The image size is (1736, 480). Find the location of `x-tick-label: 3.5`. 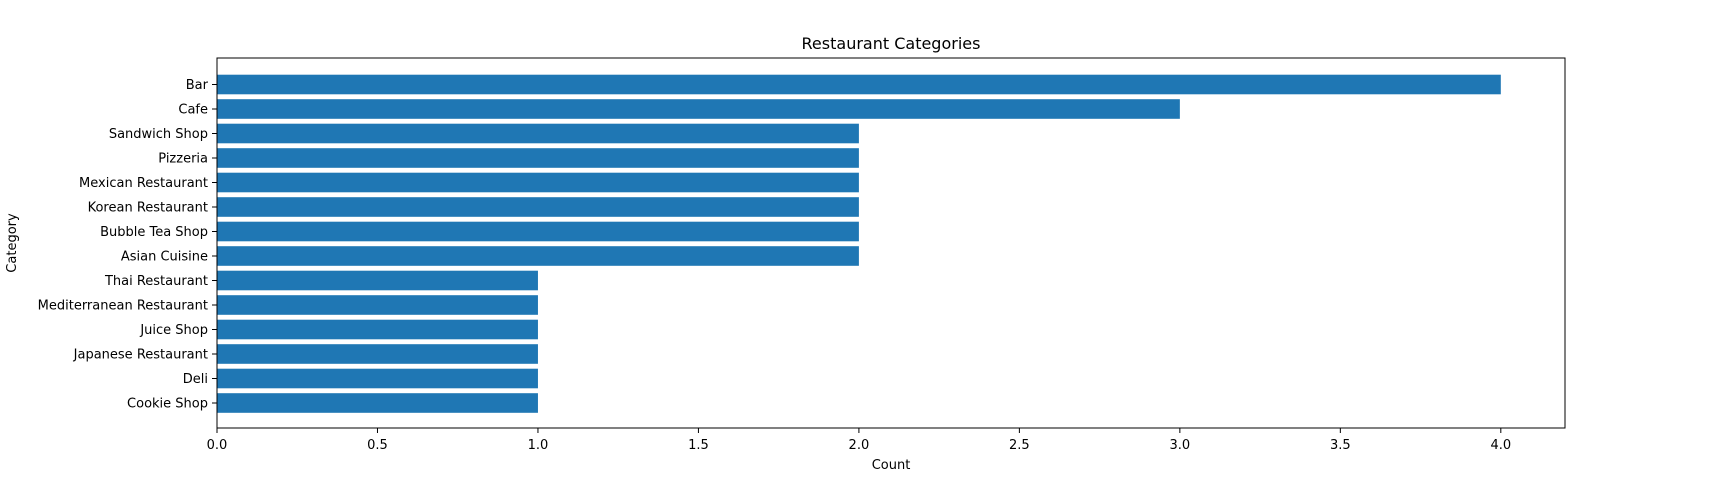

x-tick-label: 3.5 is located at coordinates (1340, 445).